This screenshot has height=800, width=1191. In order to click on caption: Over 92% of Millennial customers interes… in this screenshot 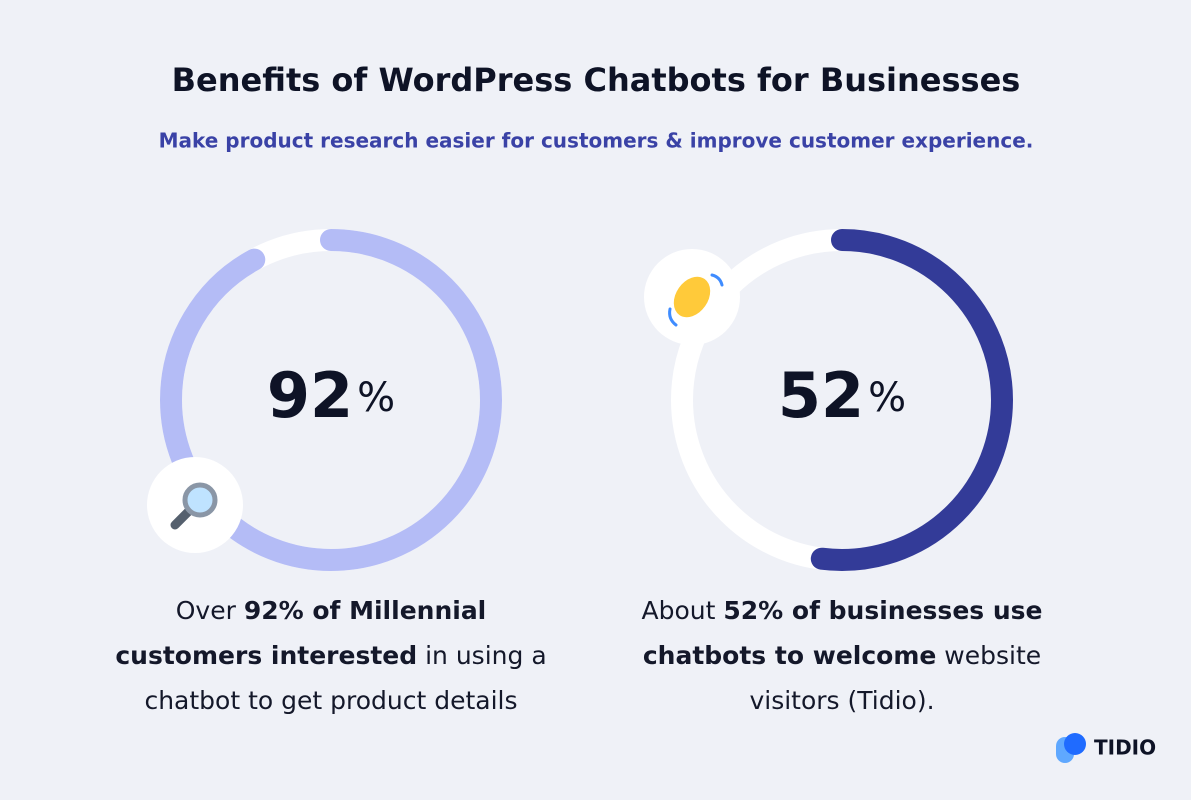, I will do `click(331, 655)`.